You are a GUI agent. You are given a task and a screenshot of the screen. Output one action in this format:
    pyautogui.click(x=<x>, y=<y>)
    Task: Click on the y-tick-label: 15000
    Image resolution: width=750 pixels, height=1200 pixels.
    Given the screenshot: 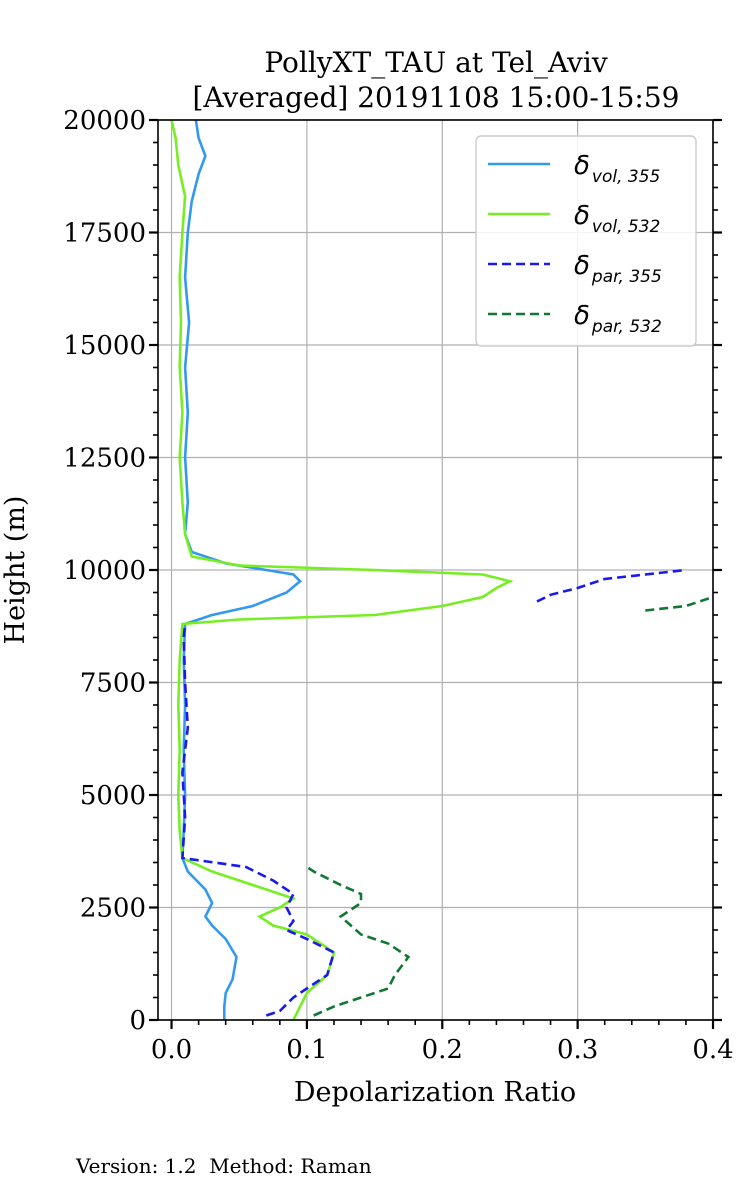 What is the action you would take?
    pyautogui.click(x=104, y=346)
    